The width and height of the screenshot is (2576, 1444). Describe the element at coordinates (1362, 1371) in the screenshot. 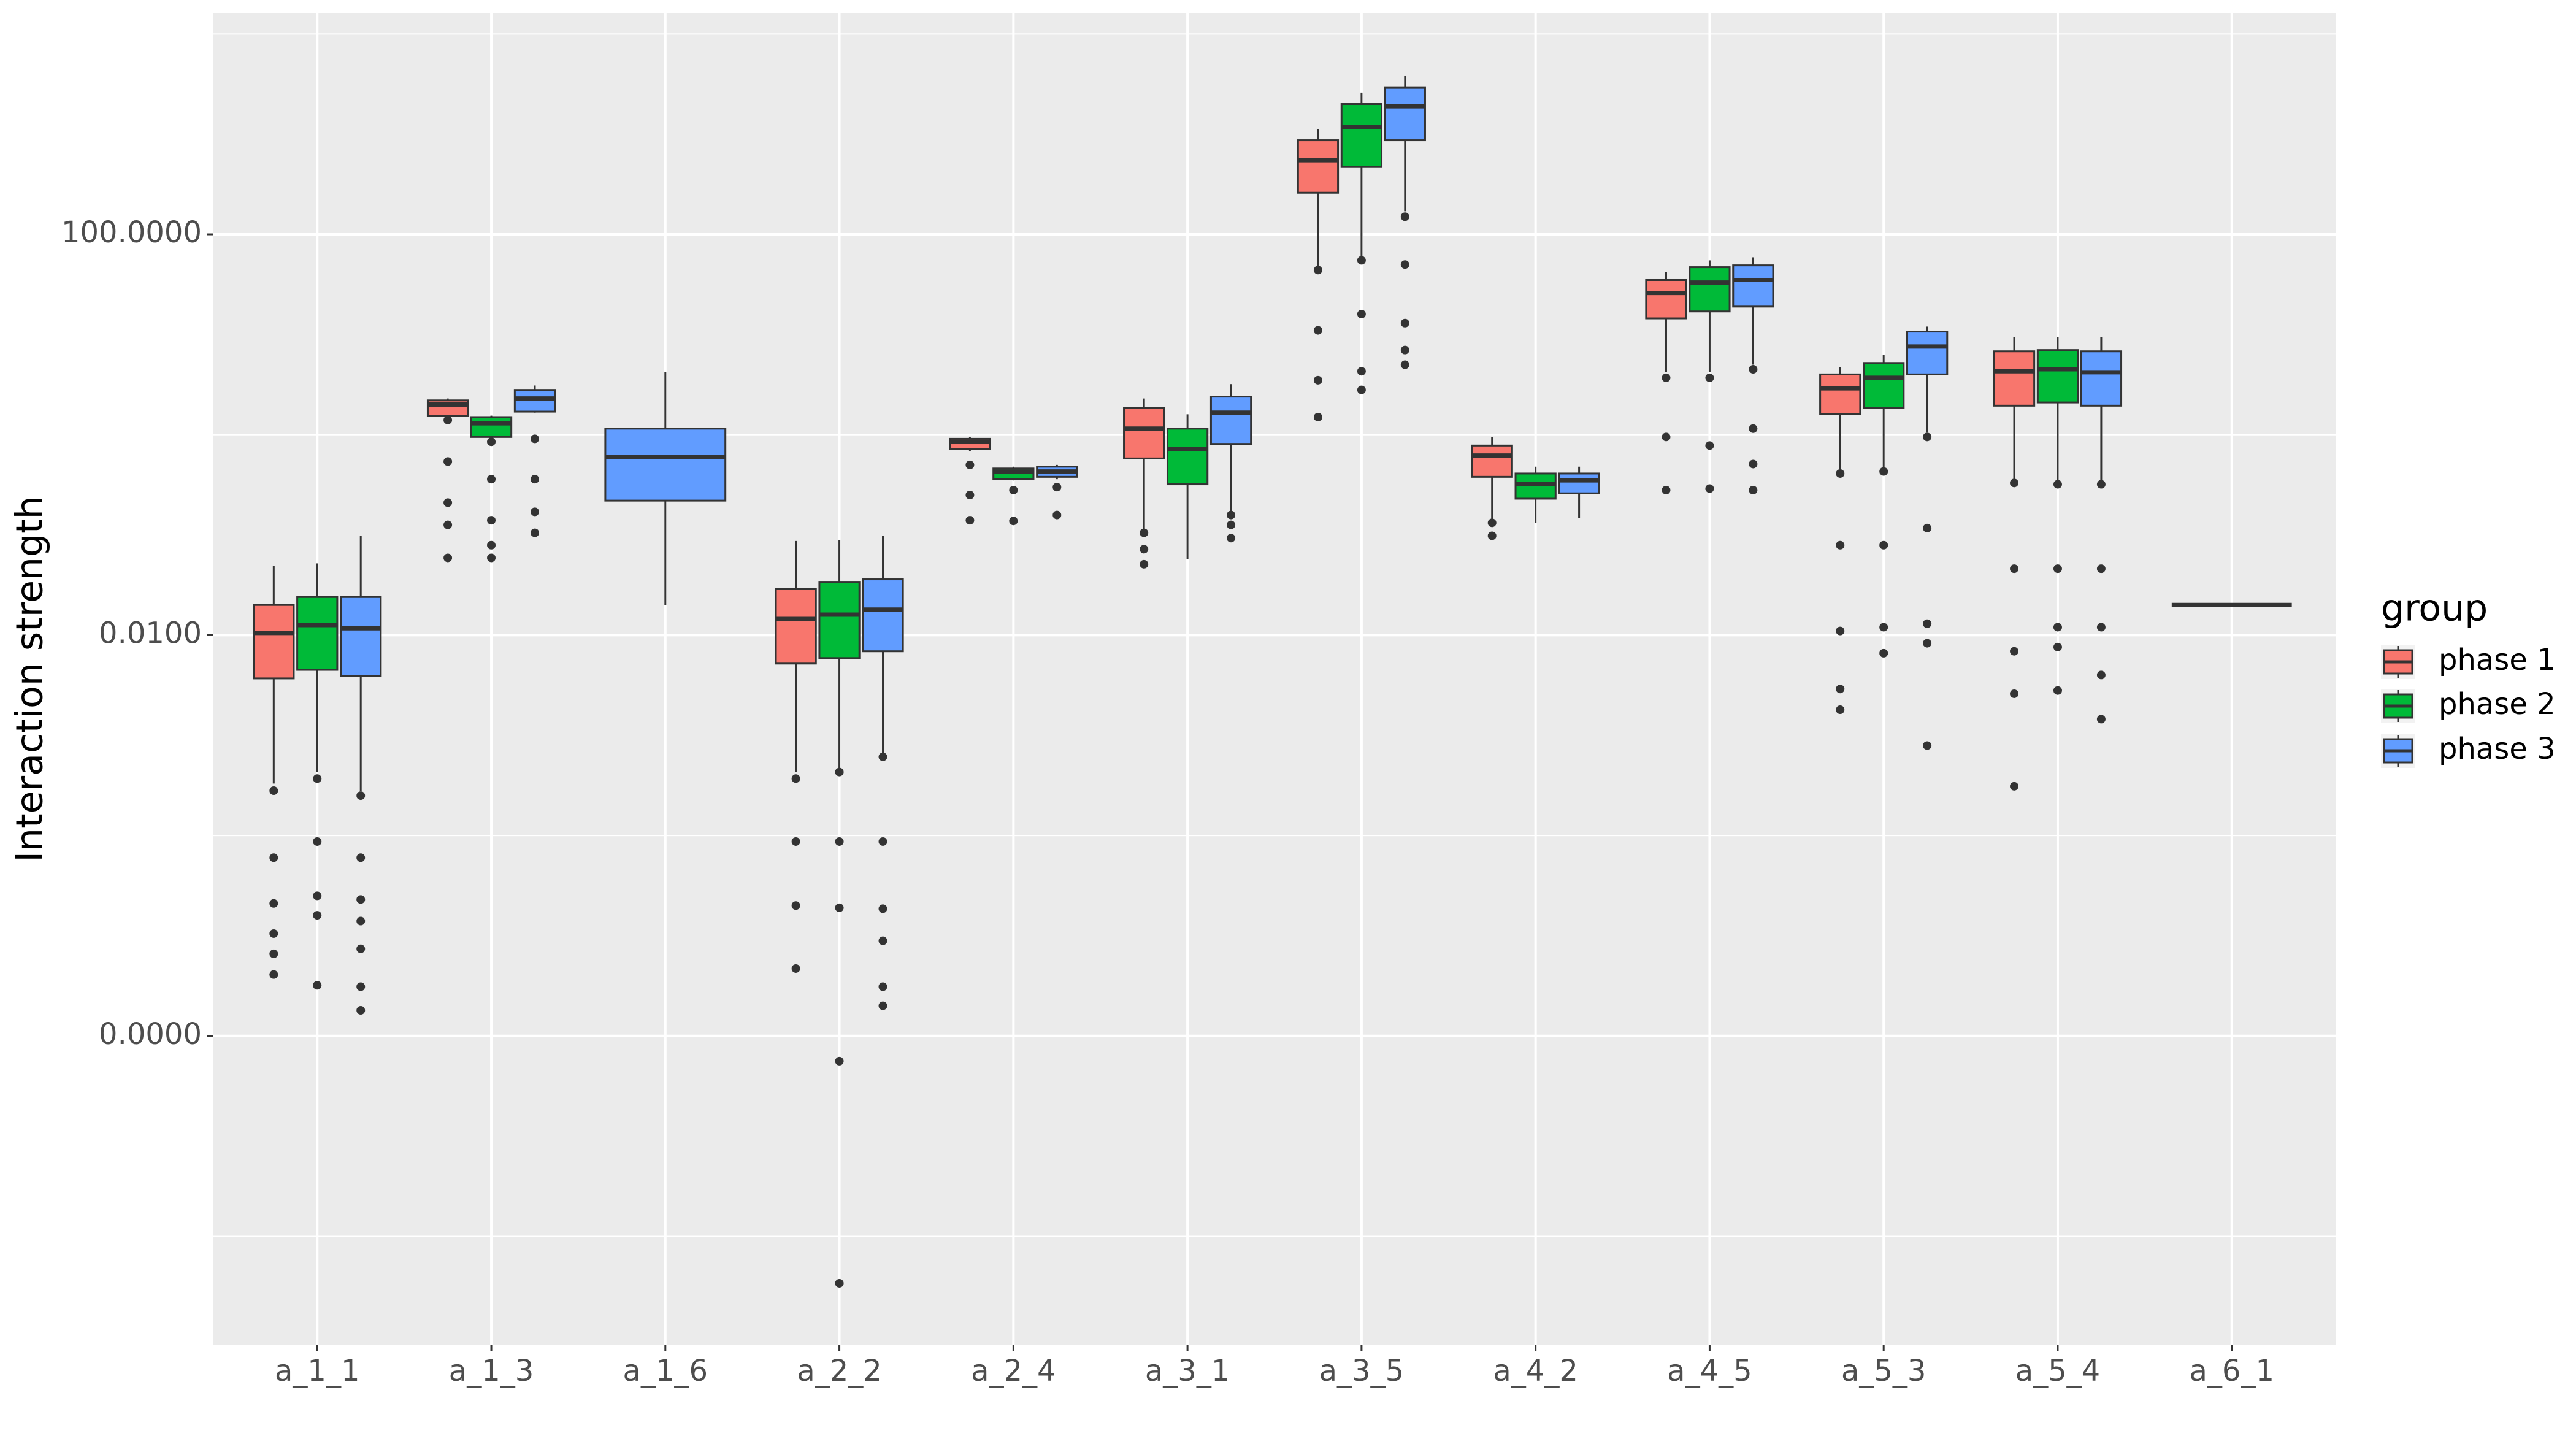

I see `x-tick-label: a_3_5` at that location.